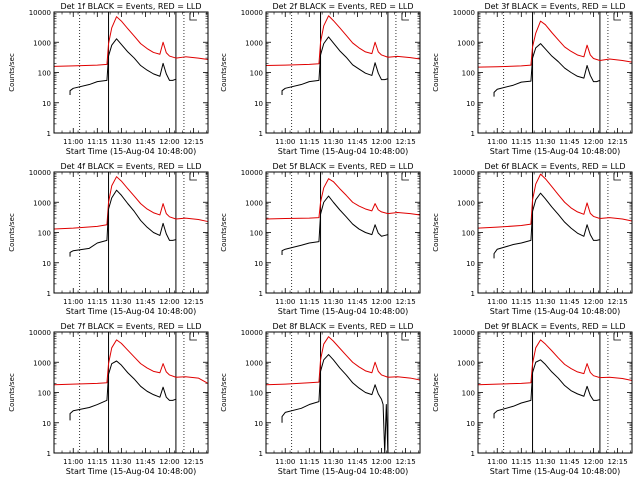 This screenshot has width=640, height=480. I want to click on panel-title: Det 6f BLACK = Events, RED = LLD, so click(554, 166).